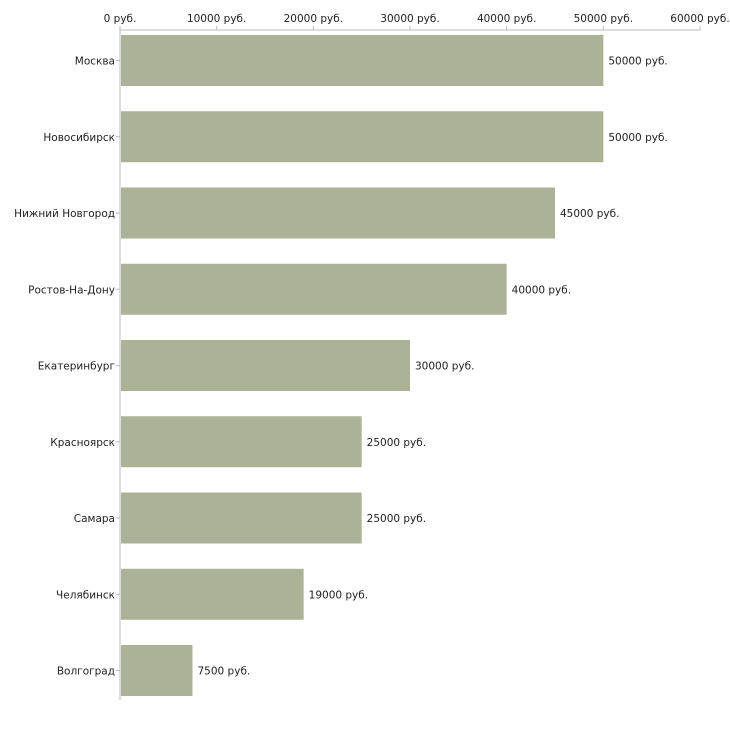  What do you see at coordinates (79, 138) in the screenshot?
I see `category-label: Новосибирск` at bounding box center [79, 138].